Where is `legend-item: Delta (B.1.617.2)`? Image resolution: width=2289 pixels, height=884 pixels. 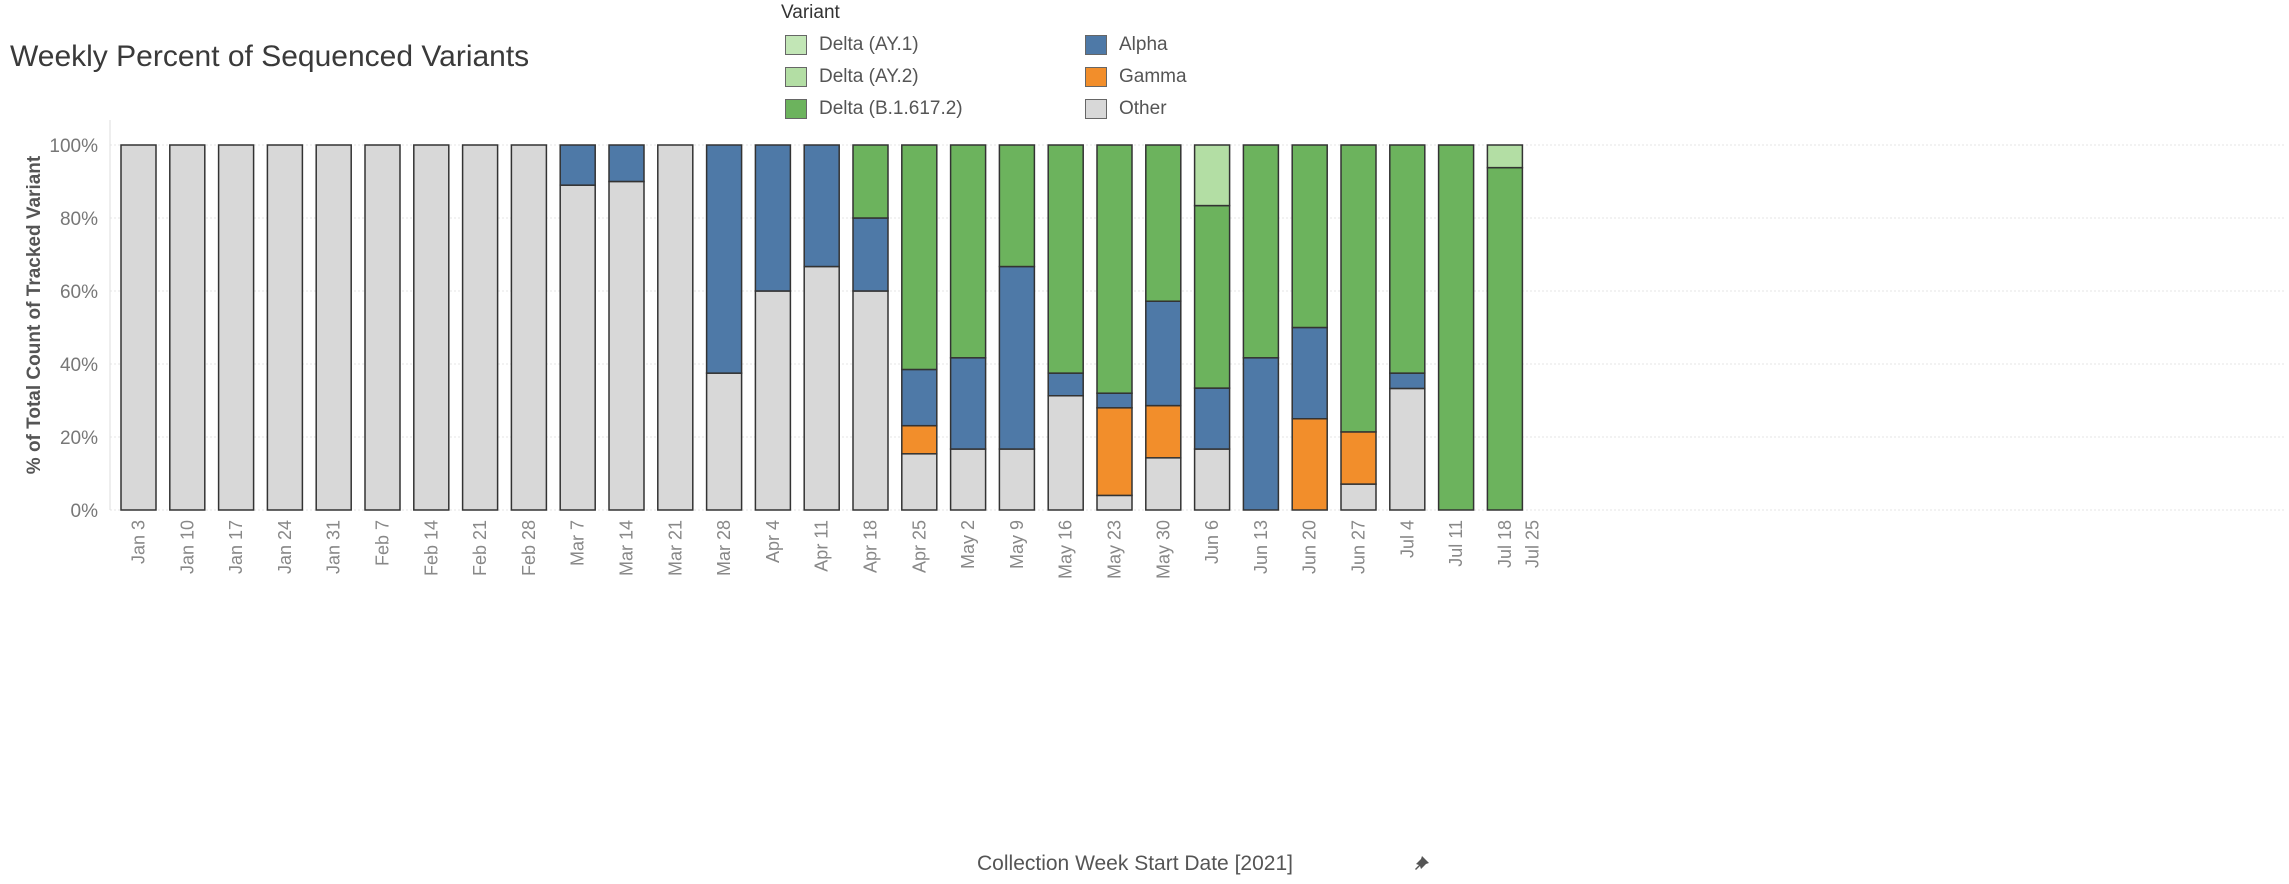 legend-item: Delta (B.1.617.2) is located at coordinates (935, 109).